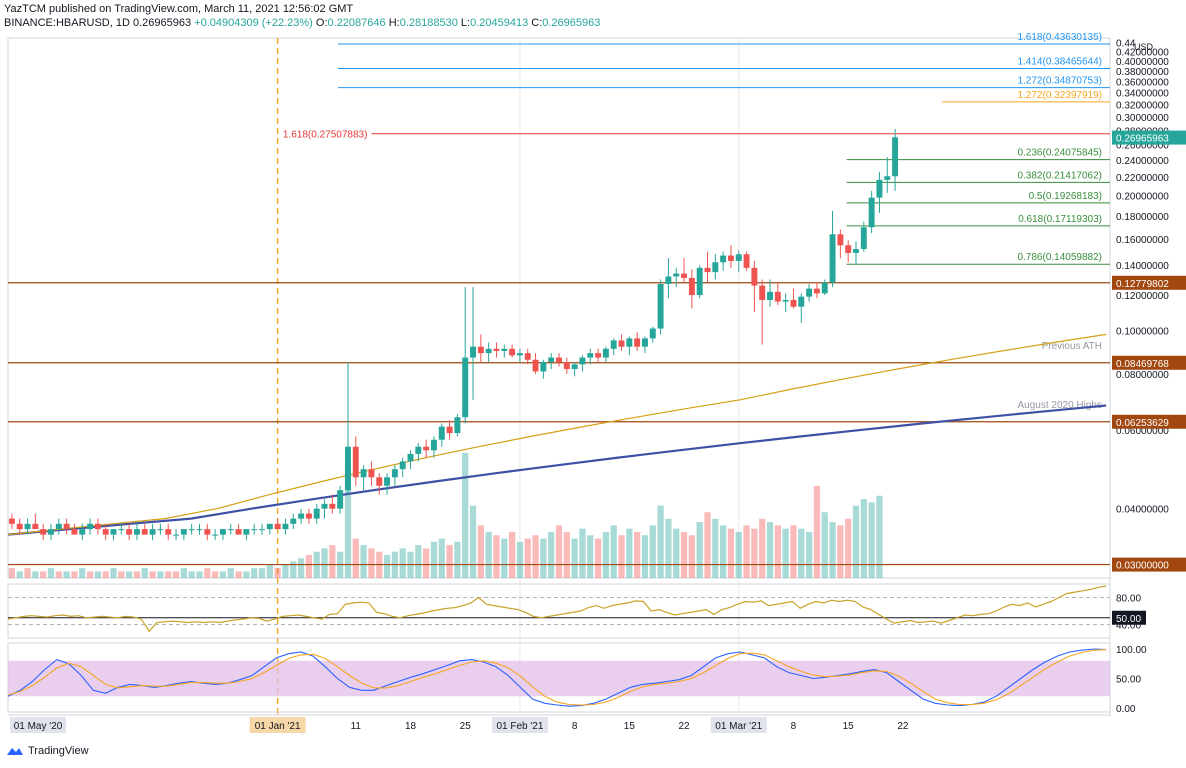  What do you see at coordinates (1072, 346) in the screenshot?
I see `support-annotation: Previous ATH` at bounding box center [1072, 346].